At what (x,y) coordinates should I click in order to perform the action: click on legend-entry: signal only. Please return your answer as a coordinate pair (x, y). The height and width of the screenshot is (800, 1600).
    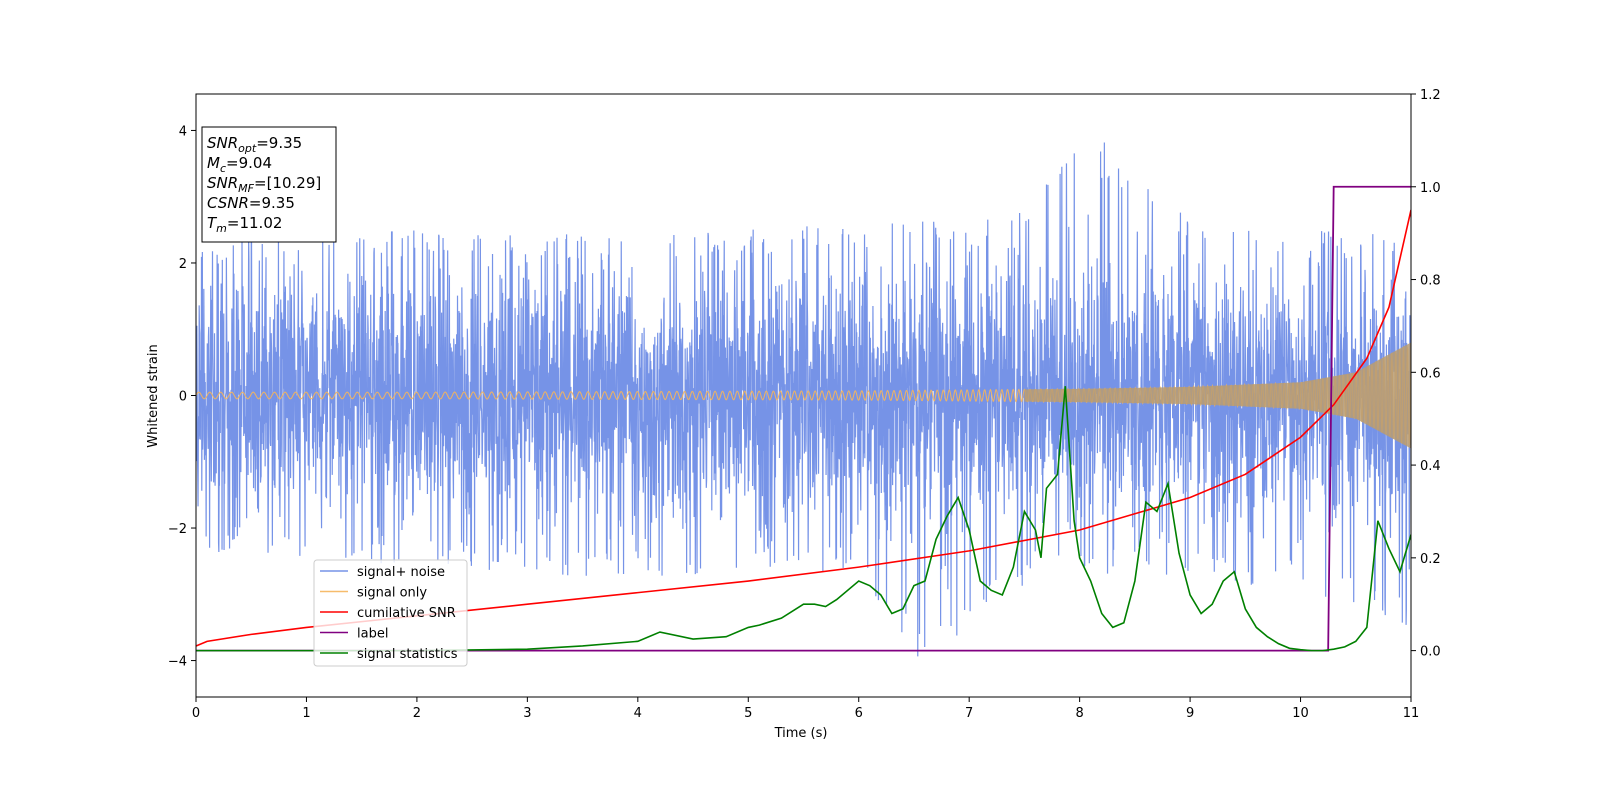
    Looking at the image, I should click on (392, 593).